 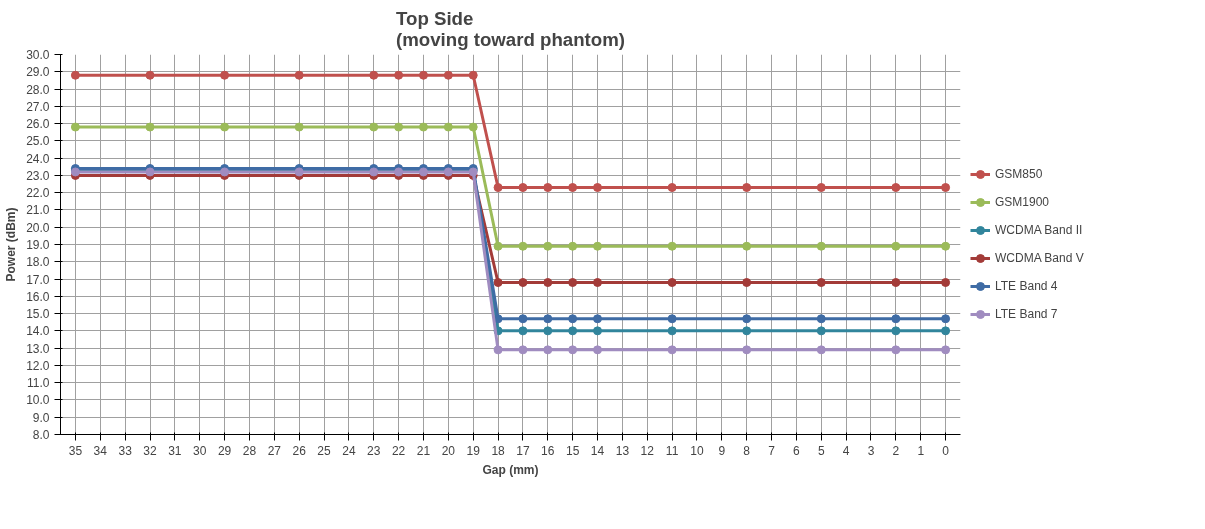 What do you see at coordinates (622, 450) in the screenshot?
I see `x-tick-label: 13` at bounding box center [622, 450].